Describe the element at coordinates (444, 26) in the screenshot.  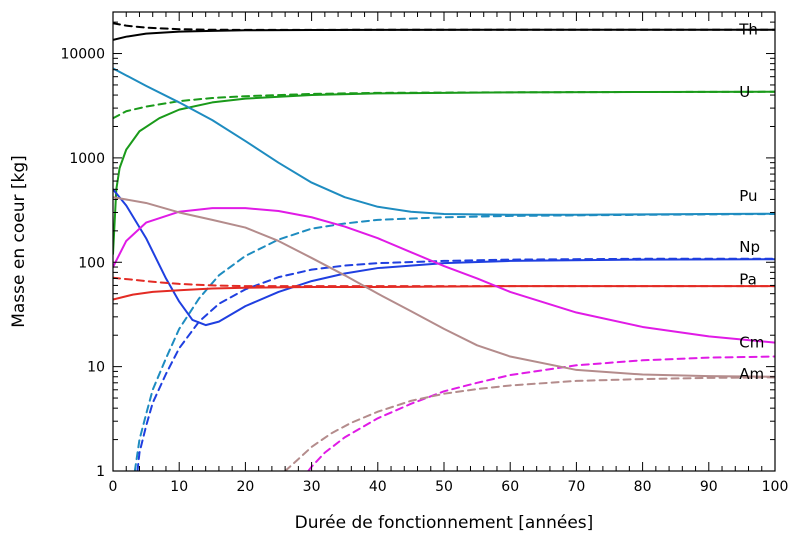
I see `series-line-th-dash` at that location.